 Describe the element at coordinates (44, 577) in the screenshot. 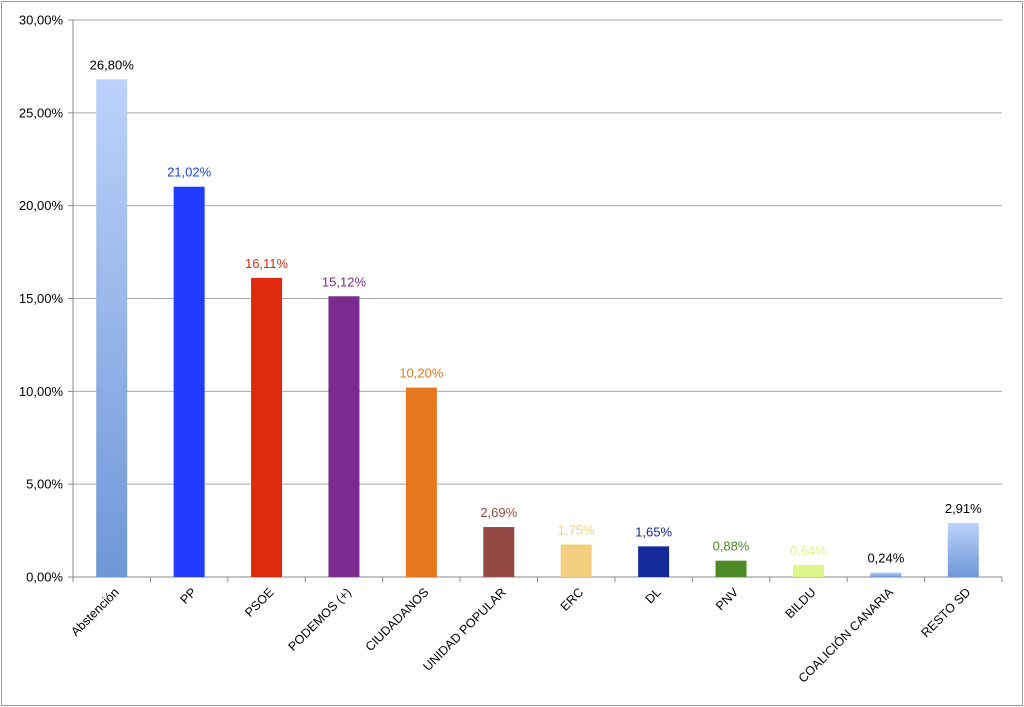

I see `y-tick-label: 0,00%` at that location.